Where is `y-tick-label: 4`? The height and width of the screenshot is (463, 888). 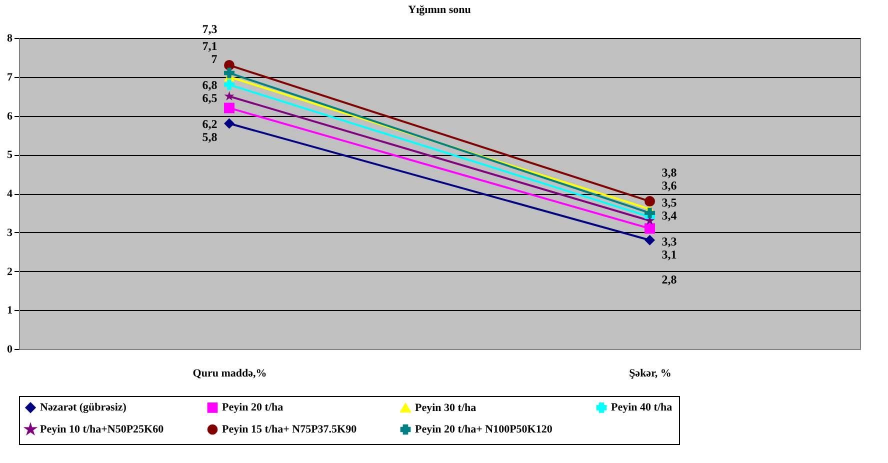 y-tick-label: 4 is located at coordinates (10, 194).